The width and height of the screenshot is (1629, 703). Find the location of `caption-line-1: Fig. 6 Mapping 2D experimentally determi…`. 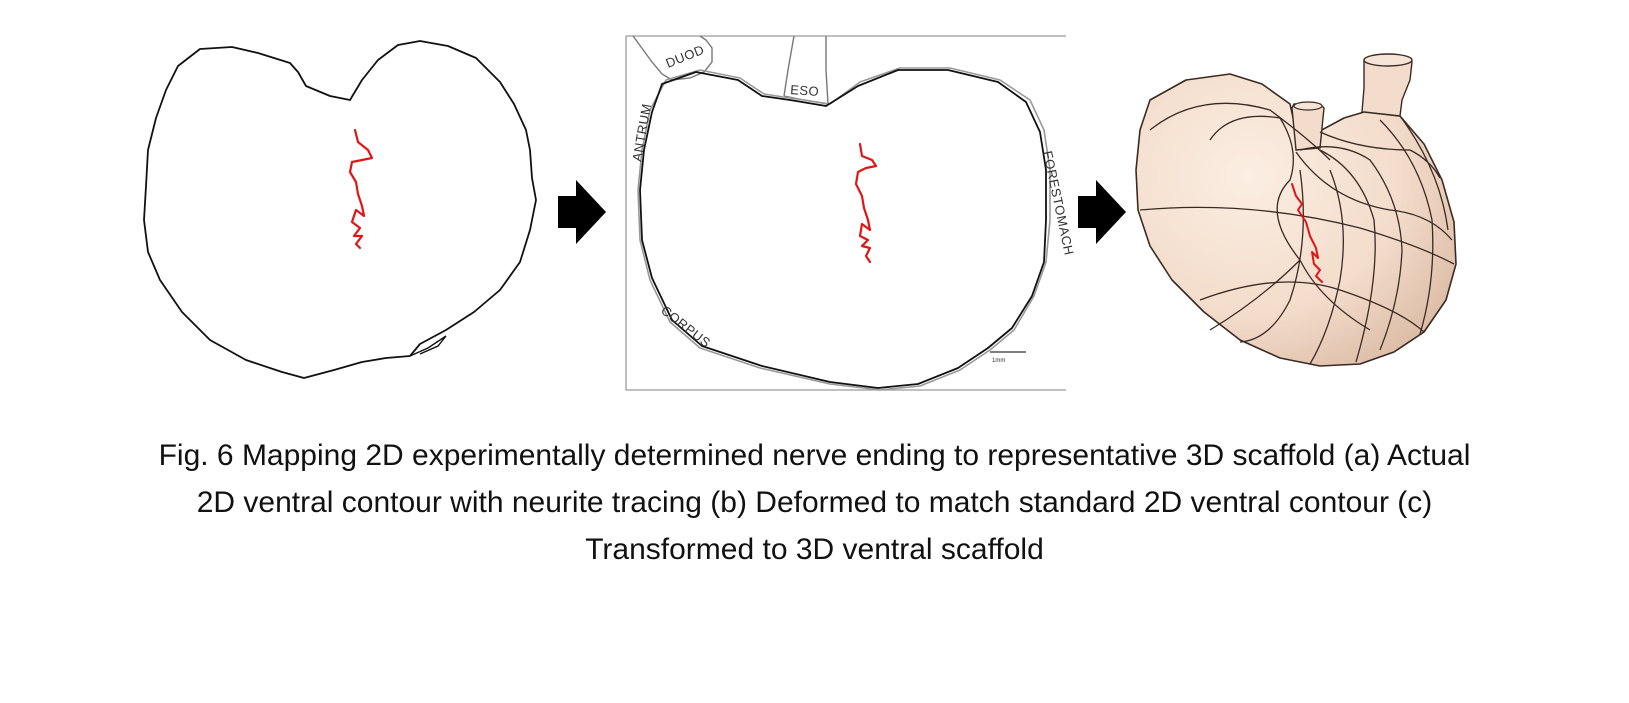

caption-line-1: Fig. 6 Mapping 2D experimentally determi… is located at coordinates (814, 455).